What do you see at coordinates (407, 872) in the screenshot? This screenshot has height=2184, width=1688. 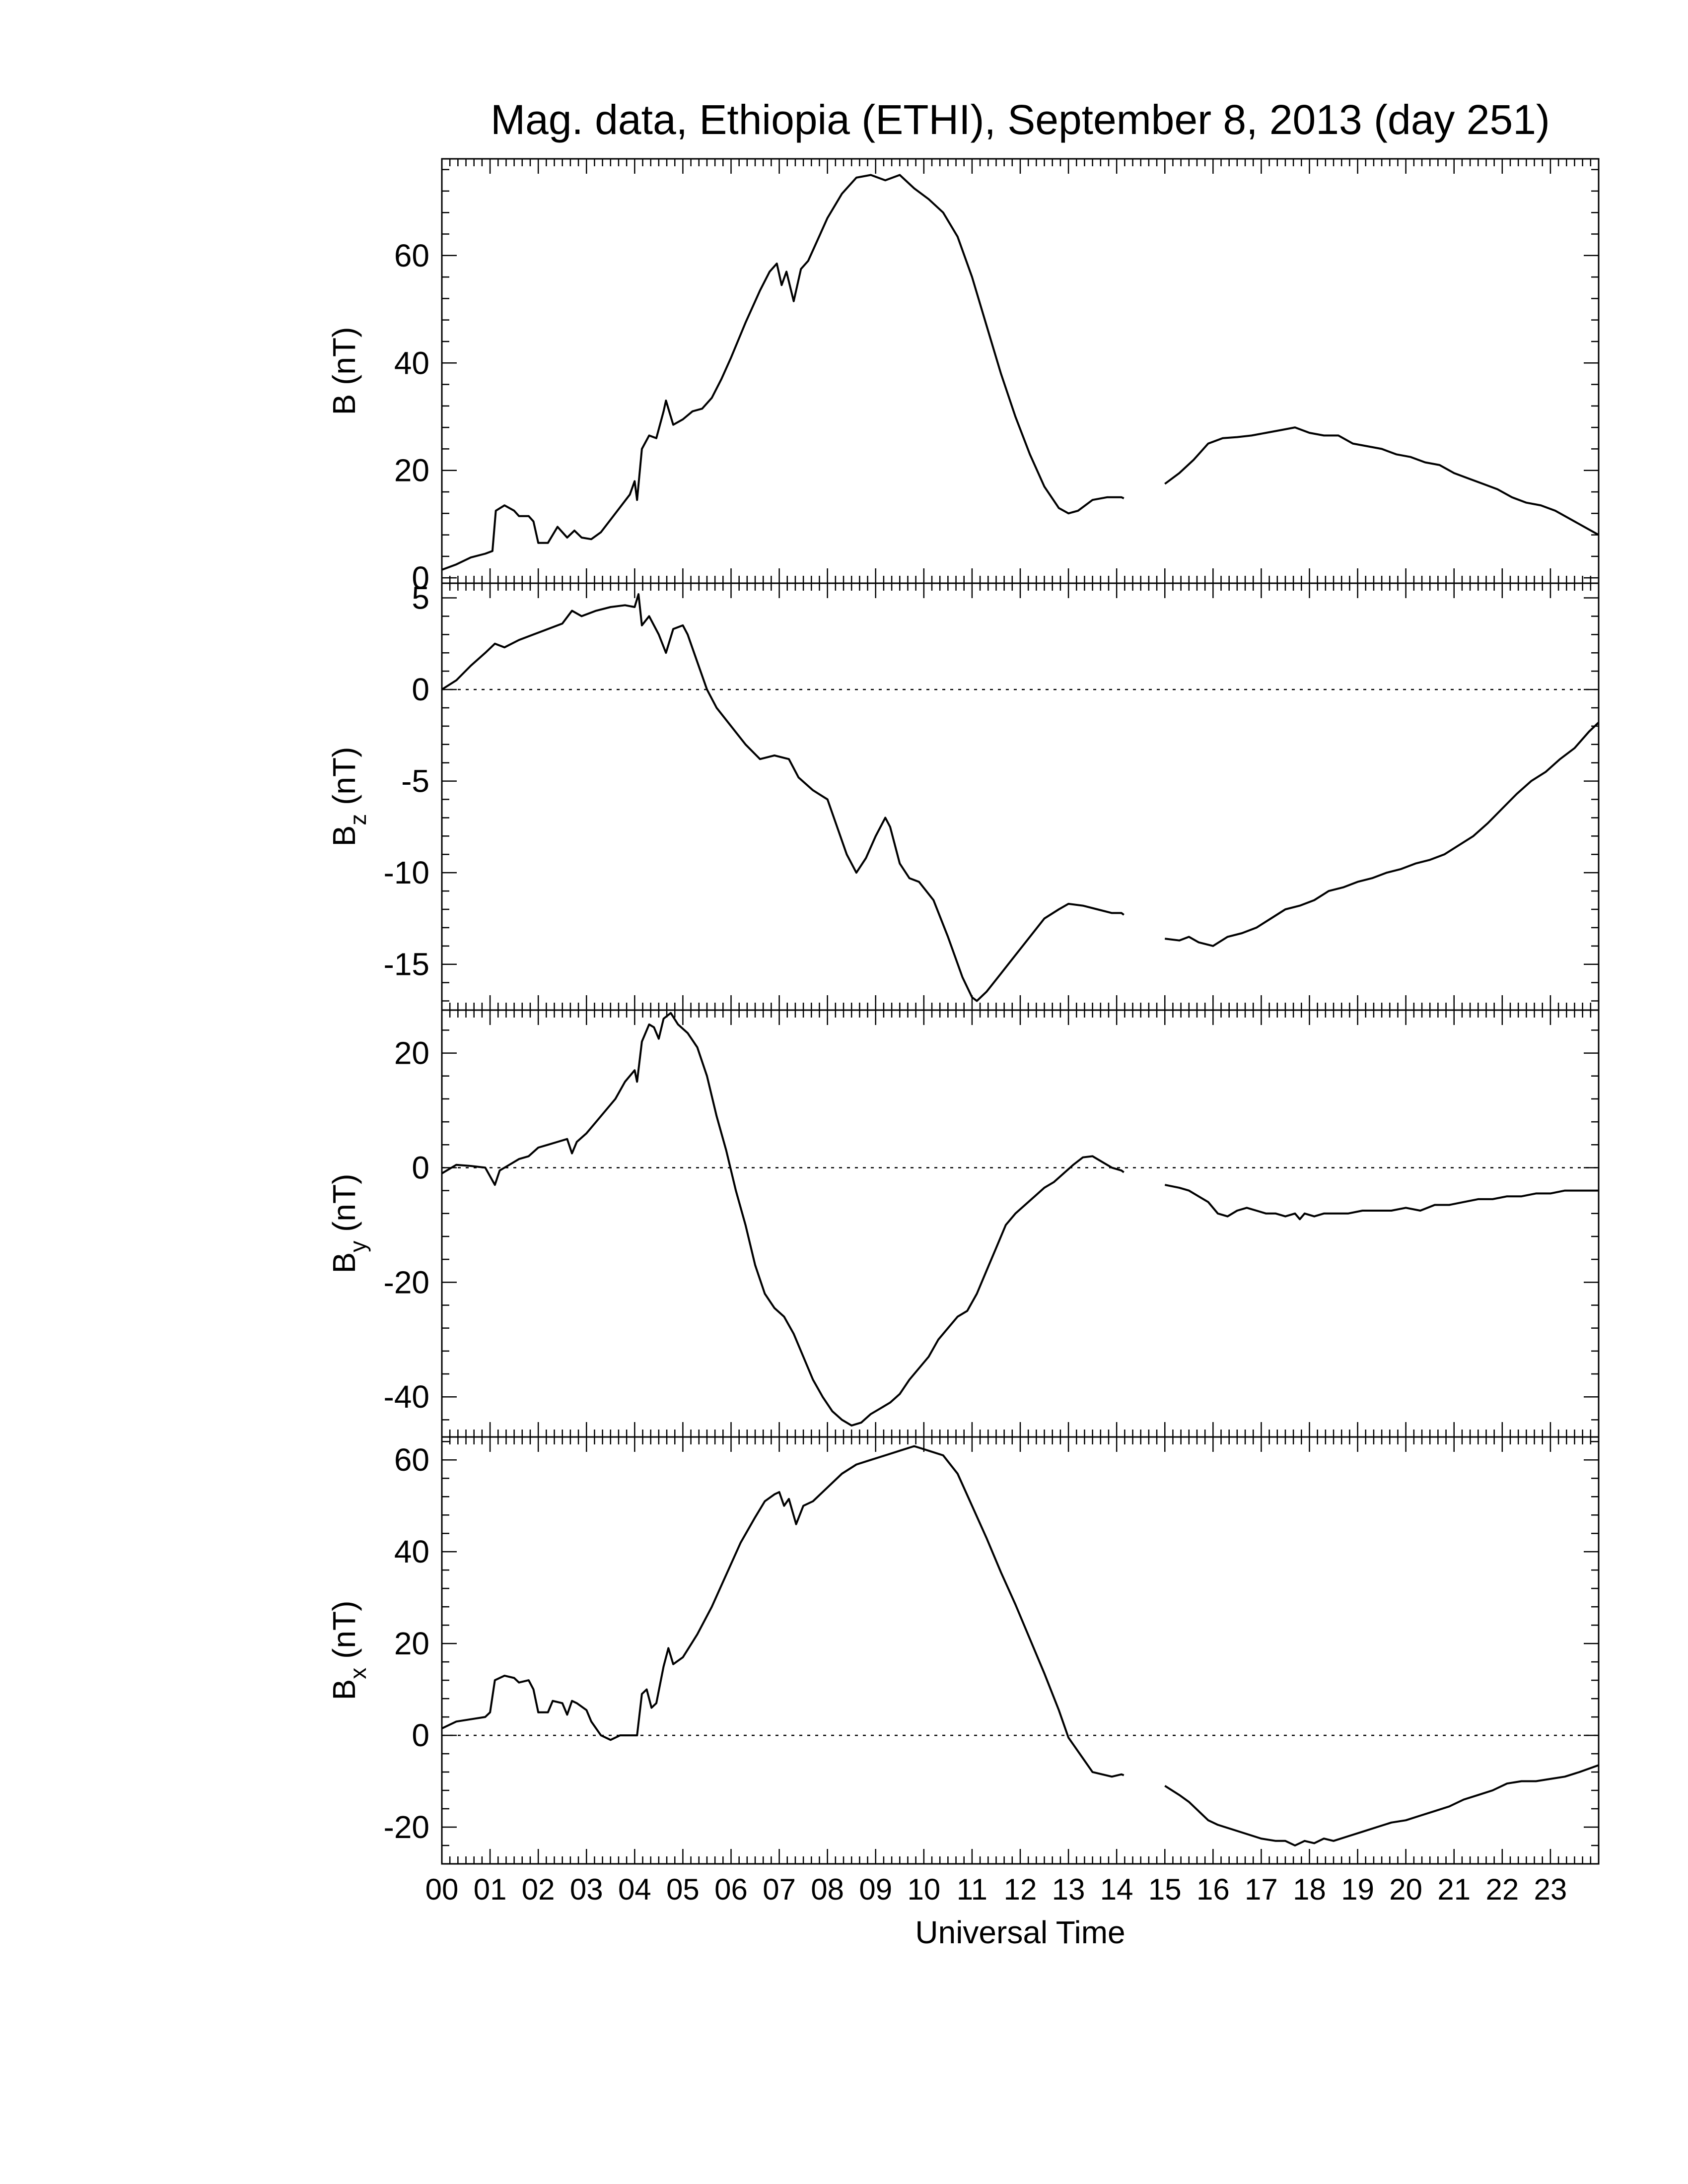 I see `y-tick-label: -10` at bounding box center [407, 872].